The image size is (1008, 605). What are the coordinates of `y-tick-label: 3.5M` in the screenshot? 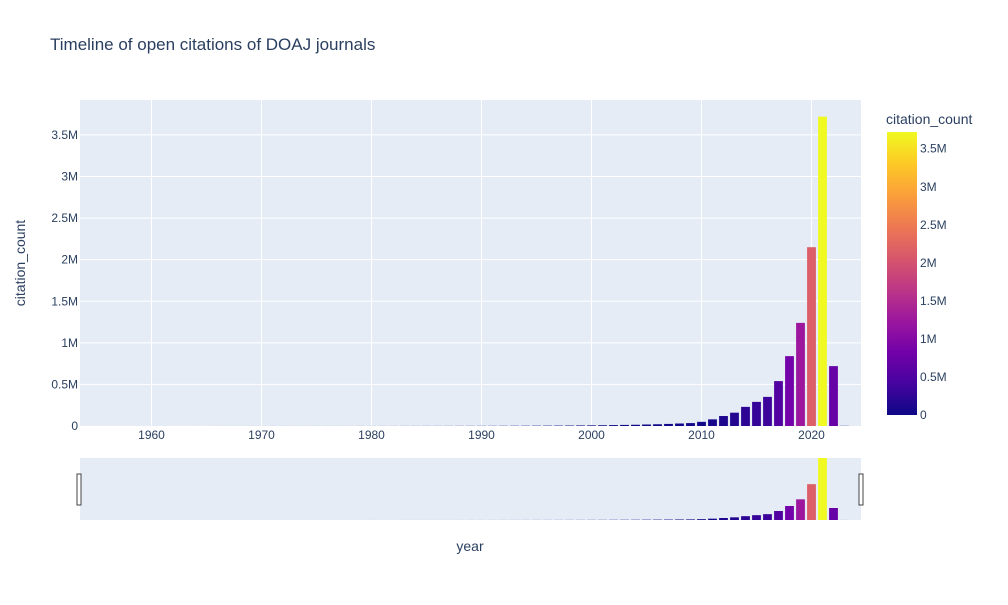 It's located at (64, 135).